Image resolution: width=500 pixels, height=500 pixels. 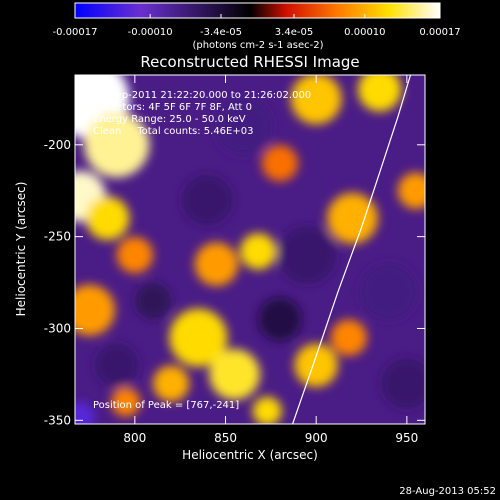 What do you see at coordinates (57, 420) in the screenshot?
I see `y-tick-label: -350` at bounding box center [57, 420].